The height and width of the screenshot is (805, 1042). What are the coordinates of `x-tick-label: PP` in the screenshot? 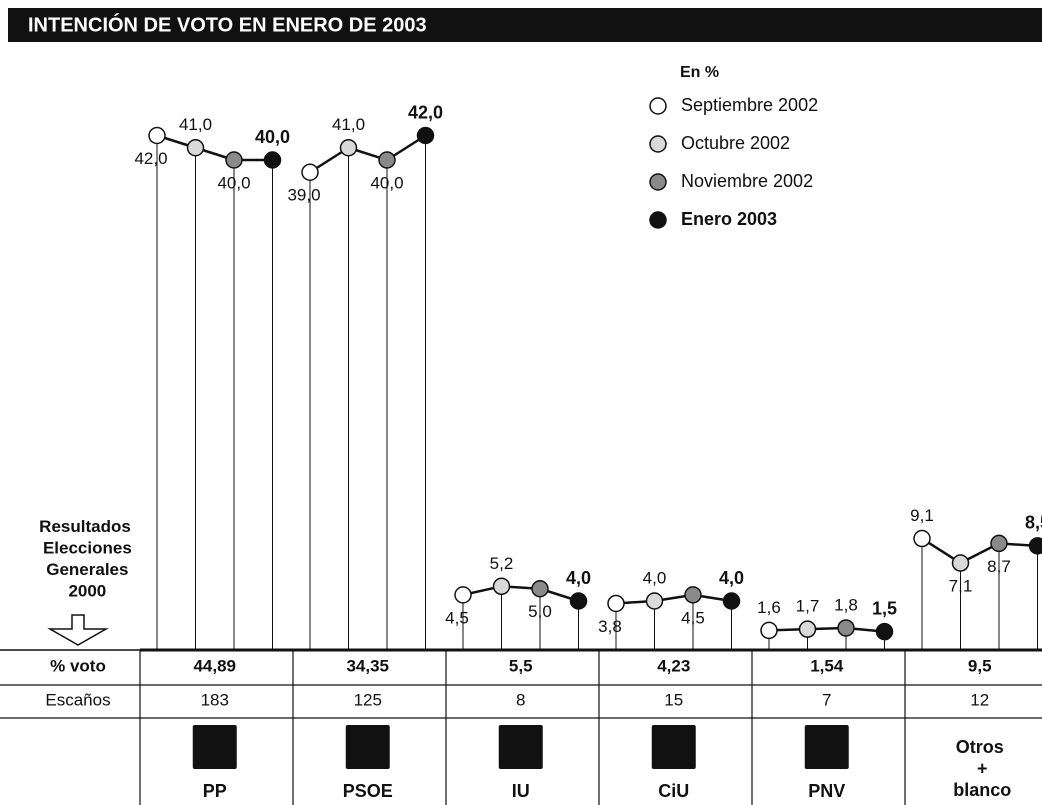 It's located at (215, 791).